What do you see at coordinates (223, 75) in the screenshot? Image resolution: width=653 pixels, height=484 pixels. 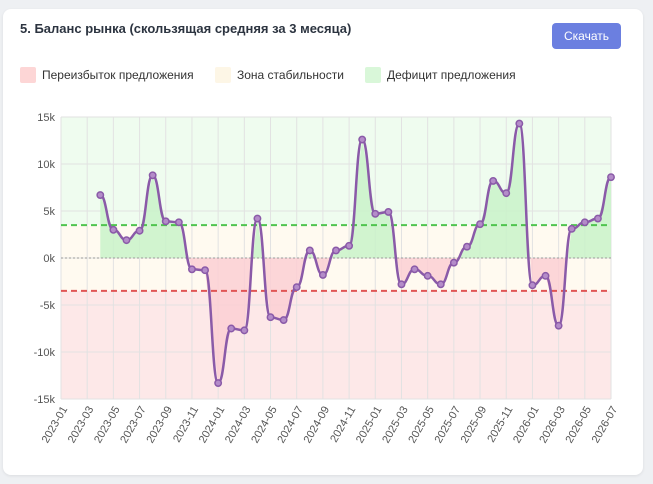 I see `legend-swatch-stability` at bounding box center [223, 75].